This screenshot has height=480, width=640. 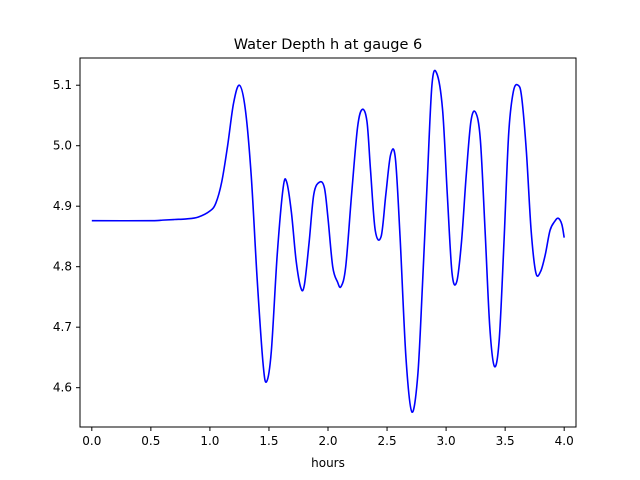 What do you see at coordinates (327, 441) in the screenshot?
I see `x-tick-label: 2.0` at bounding box center [327, 441].